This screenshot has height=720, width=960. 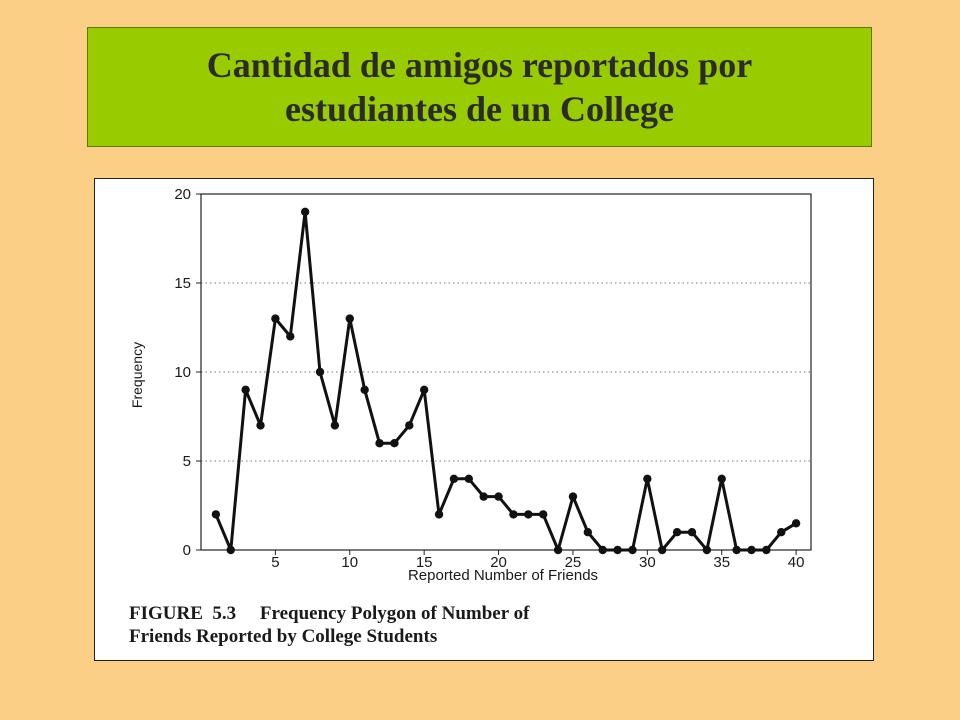 What do you see at coordinates (498, 562) in the screenshot?
I see `x-tick-label: 20` at bounding box center [498, 562].